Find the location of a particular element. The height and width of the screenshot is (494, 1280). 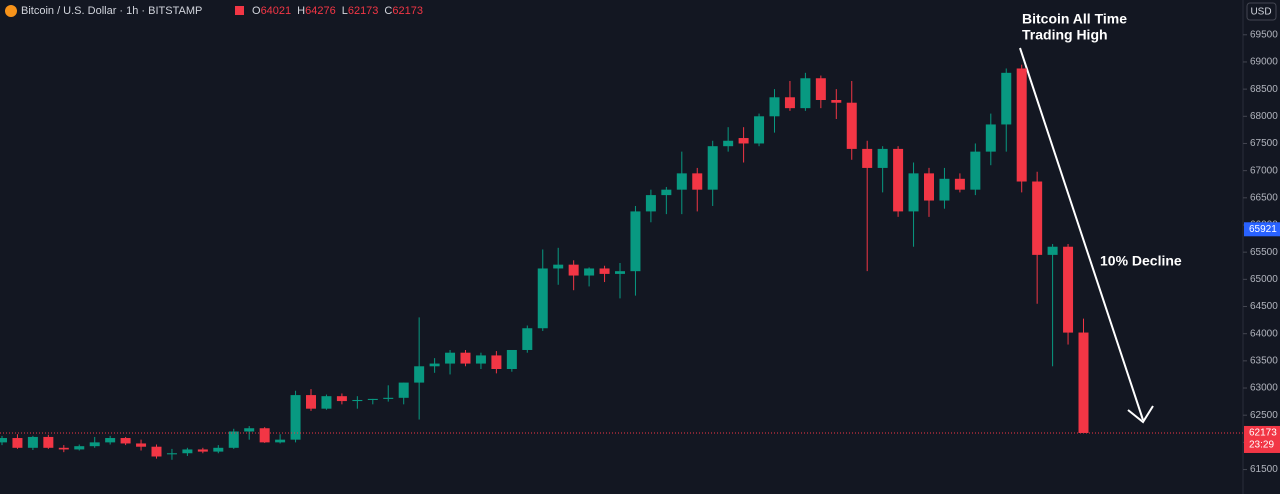

y-tick-label: 64500 is located at coordinates (1264, 306).